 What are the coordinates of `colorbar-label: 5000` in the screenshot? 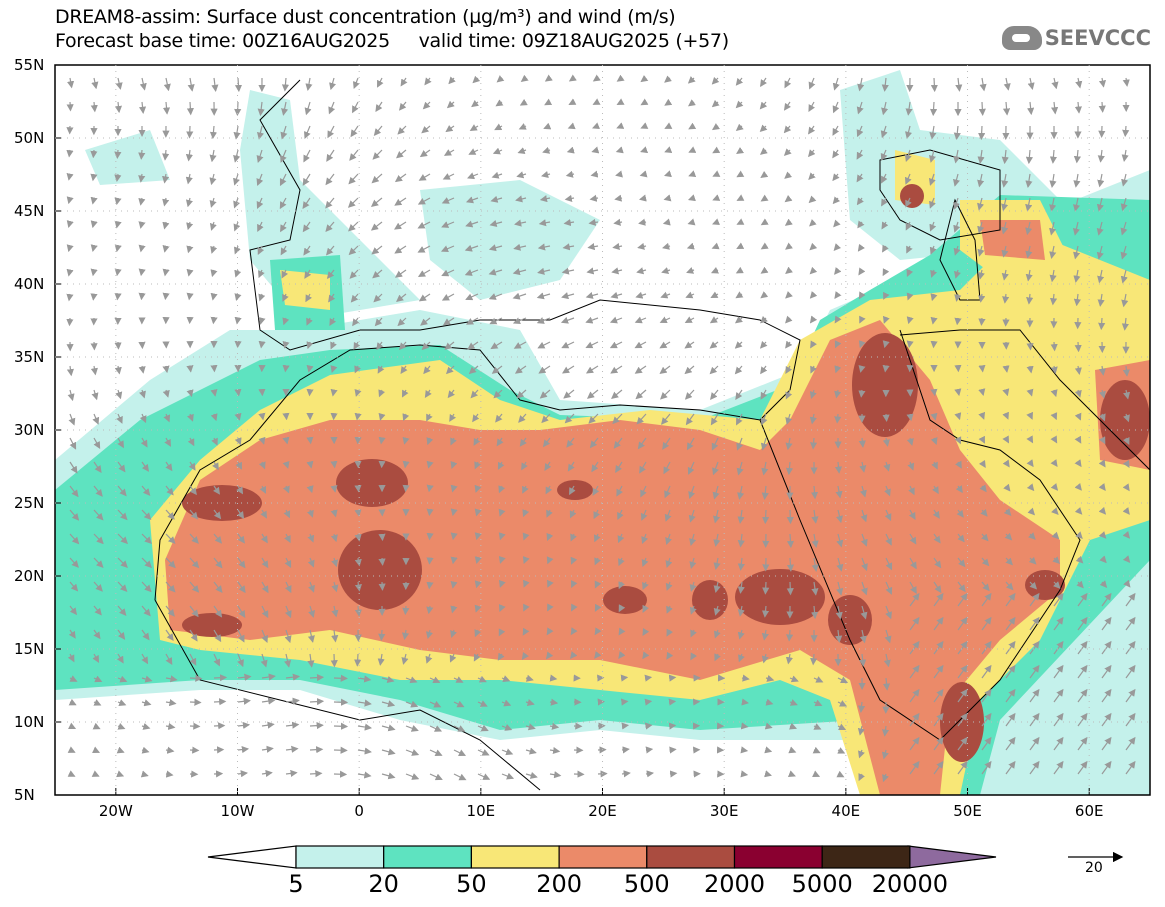 It's located at (822, 884).